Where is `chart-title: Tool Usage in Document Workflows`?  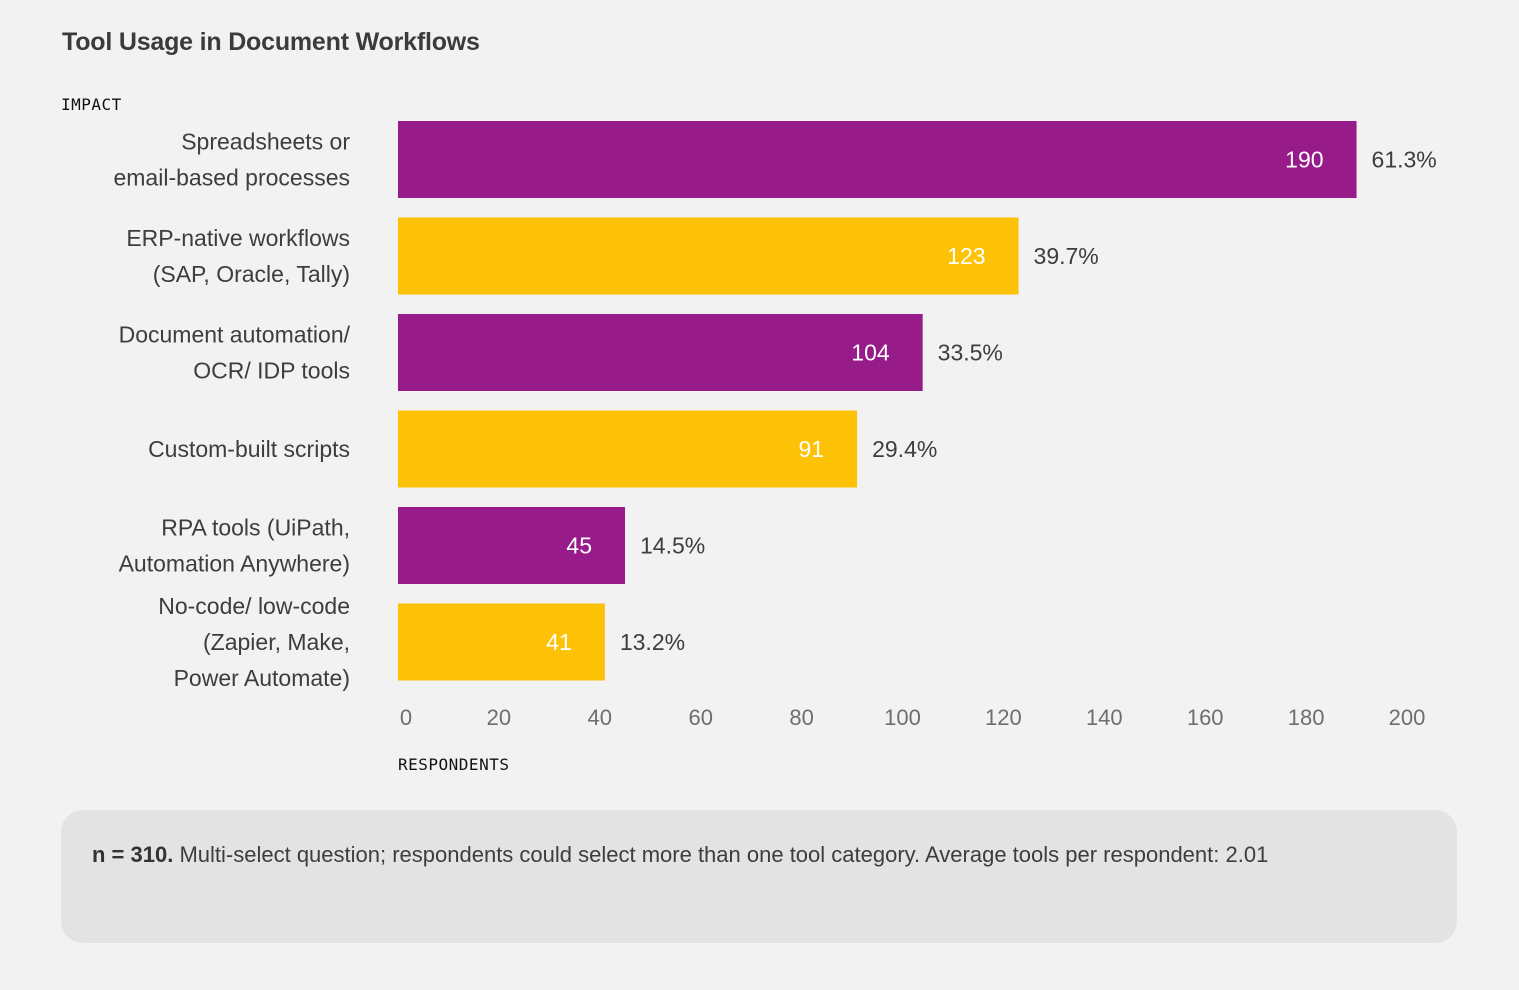 chart-title: Tool Usage in Document Workflows is located at coordinates (271, 42).